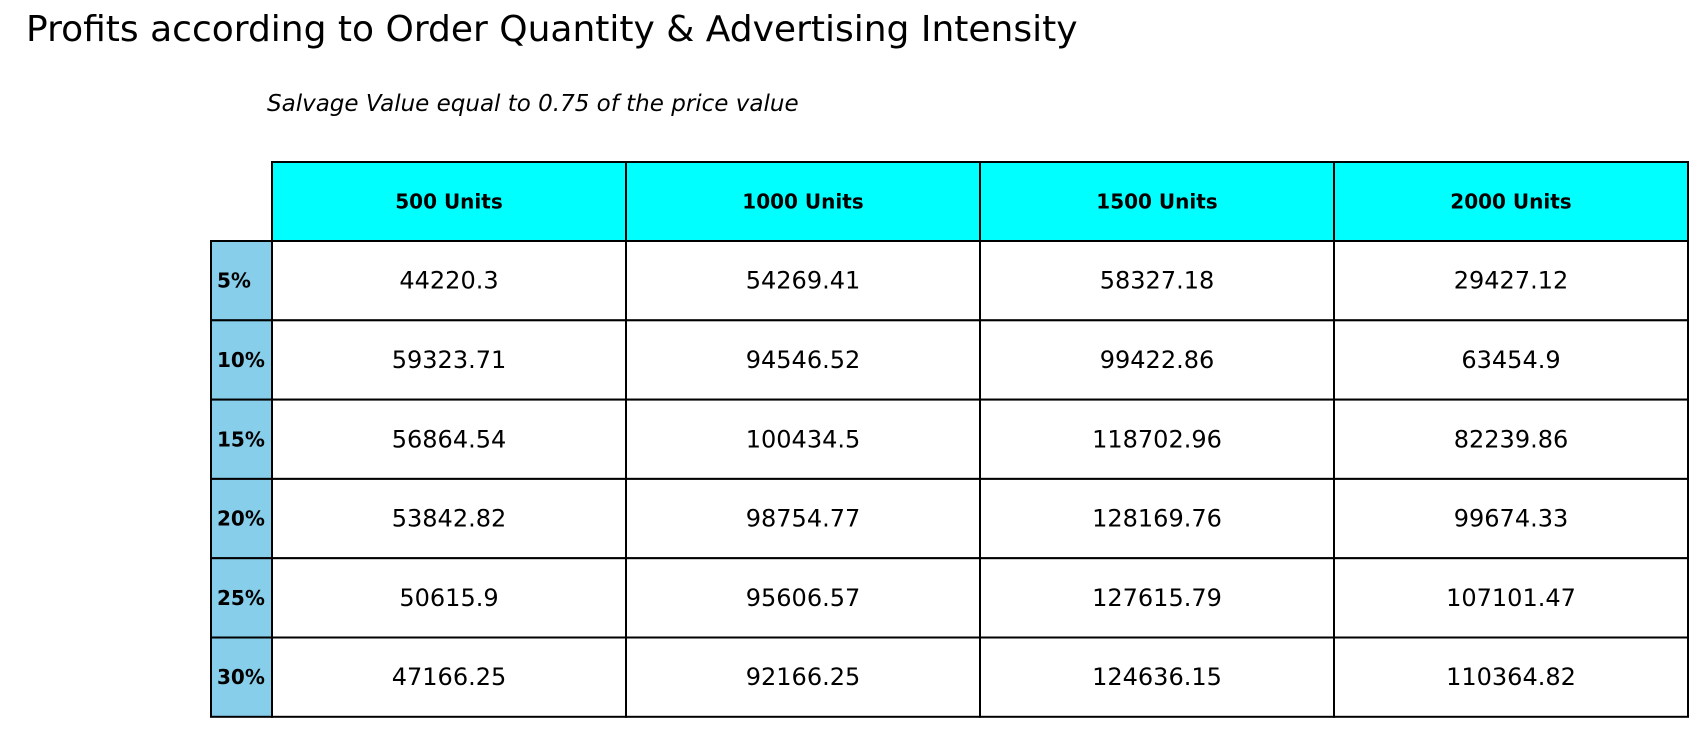  I want to click on table-cell-value: 99422.86, so click(1157, 360).